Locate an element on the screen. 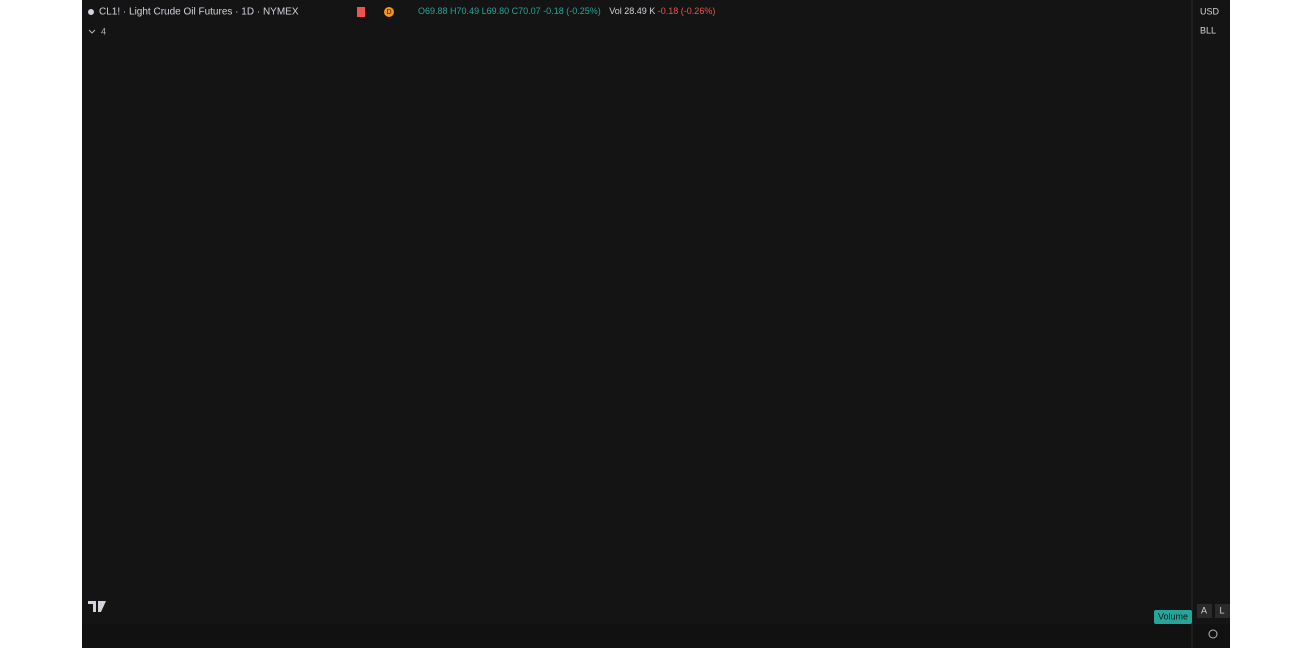 The width and height of the screenshot is (1312, 650). scale-button: A is located at coordinates (1204, 610).